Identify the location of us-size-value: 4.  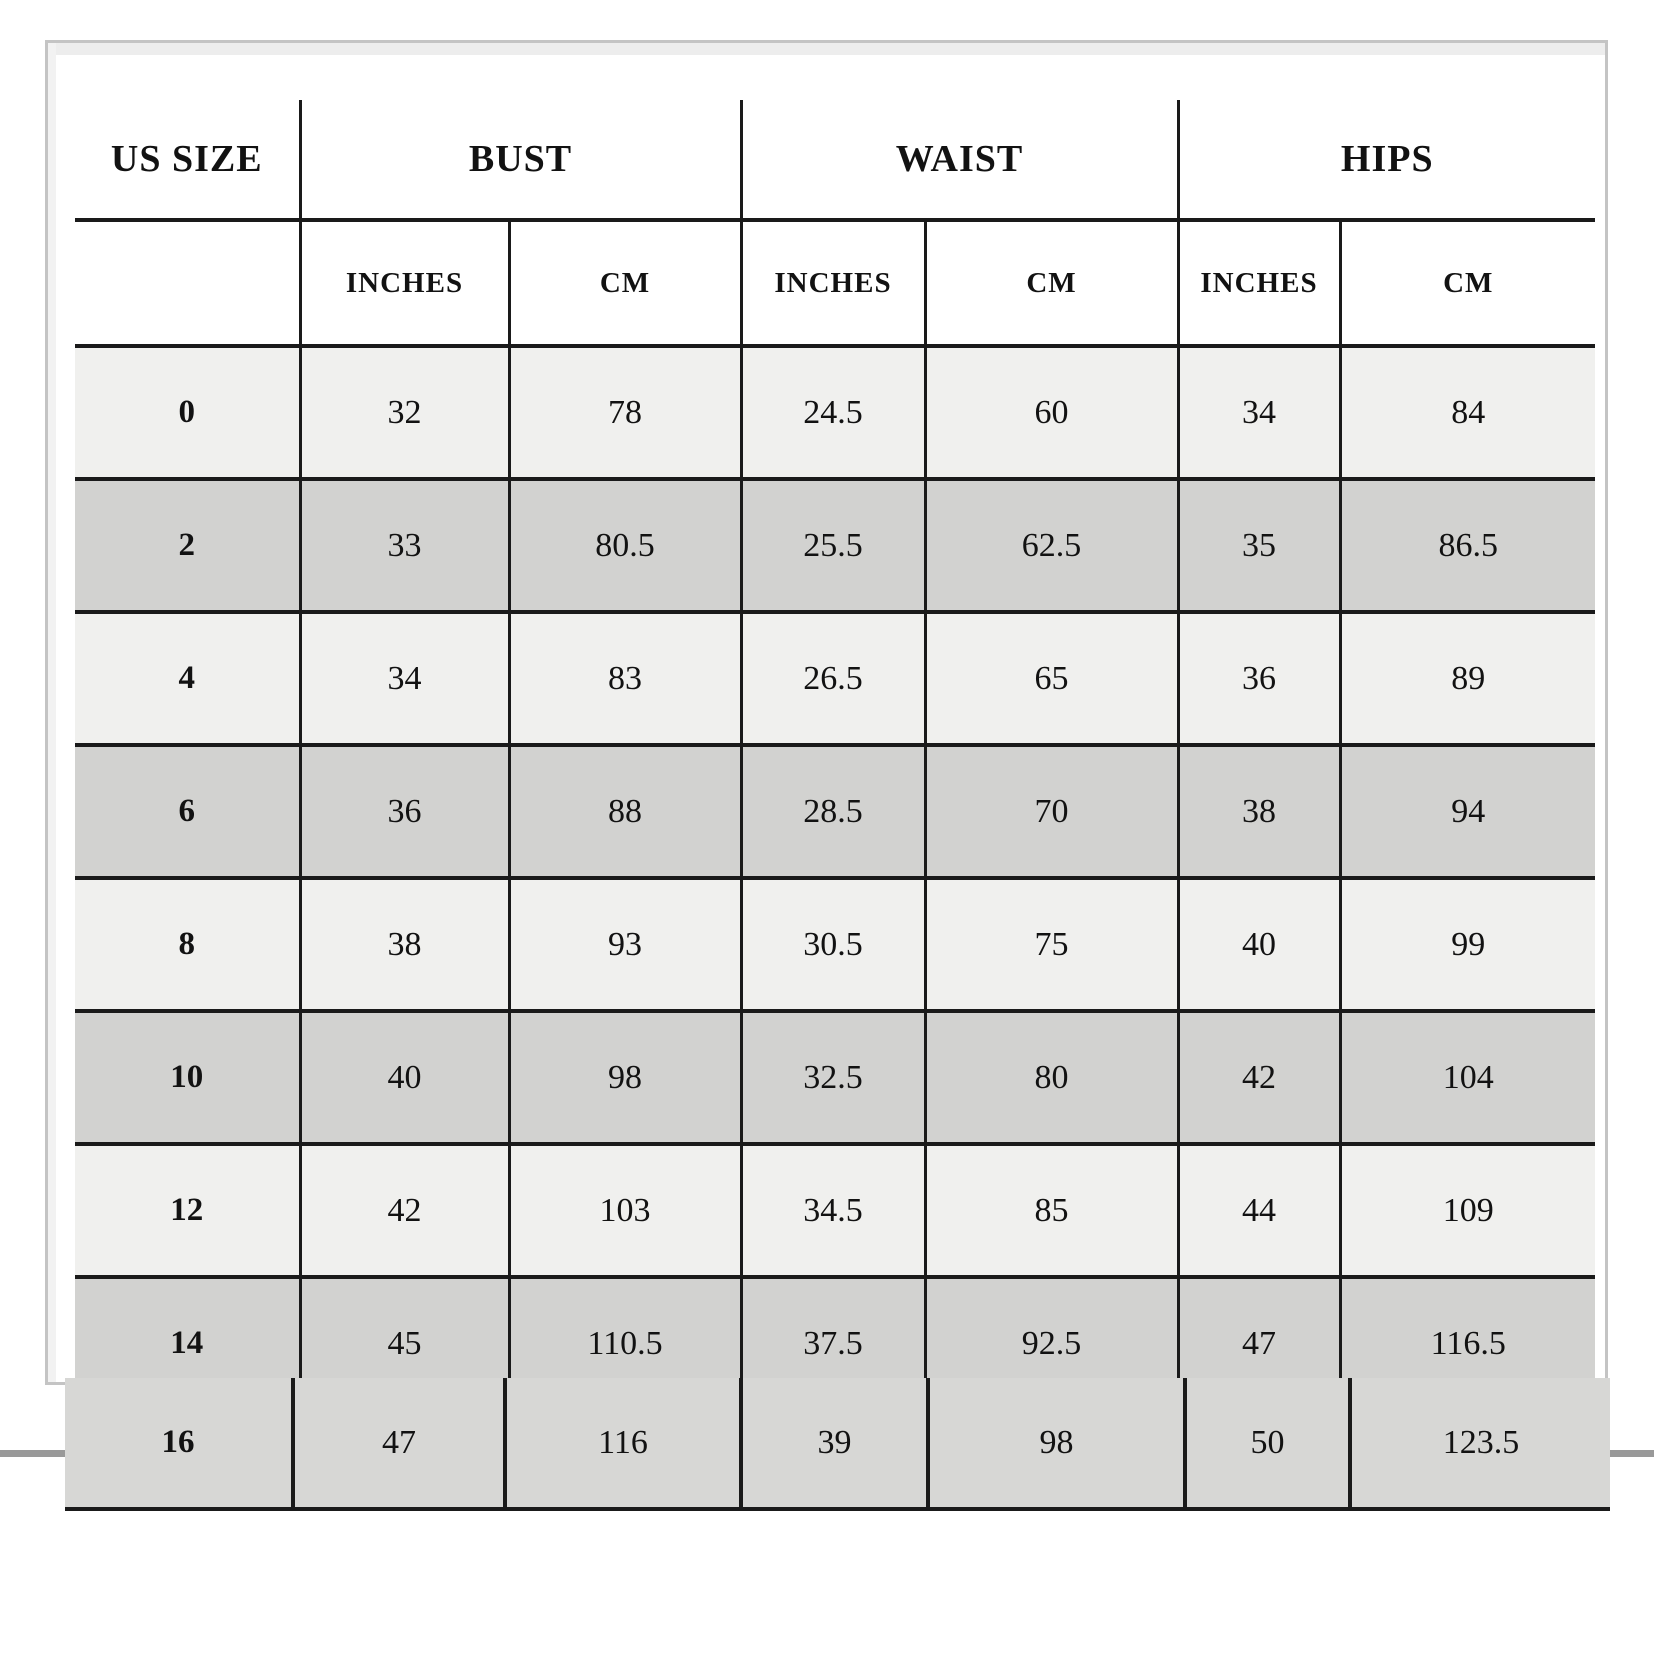
(187, 679).